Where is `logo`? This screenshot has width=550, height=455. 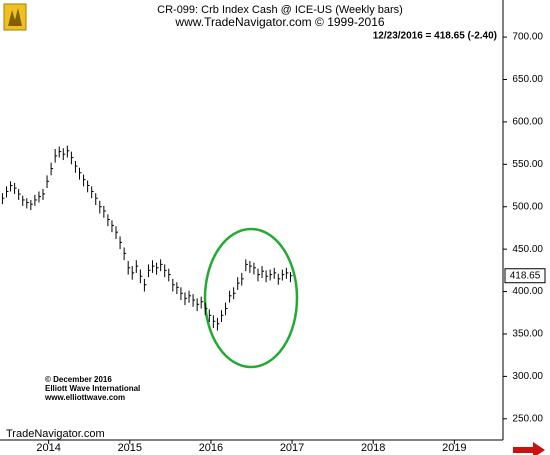 logo is located at coordinates (15, 17).